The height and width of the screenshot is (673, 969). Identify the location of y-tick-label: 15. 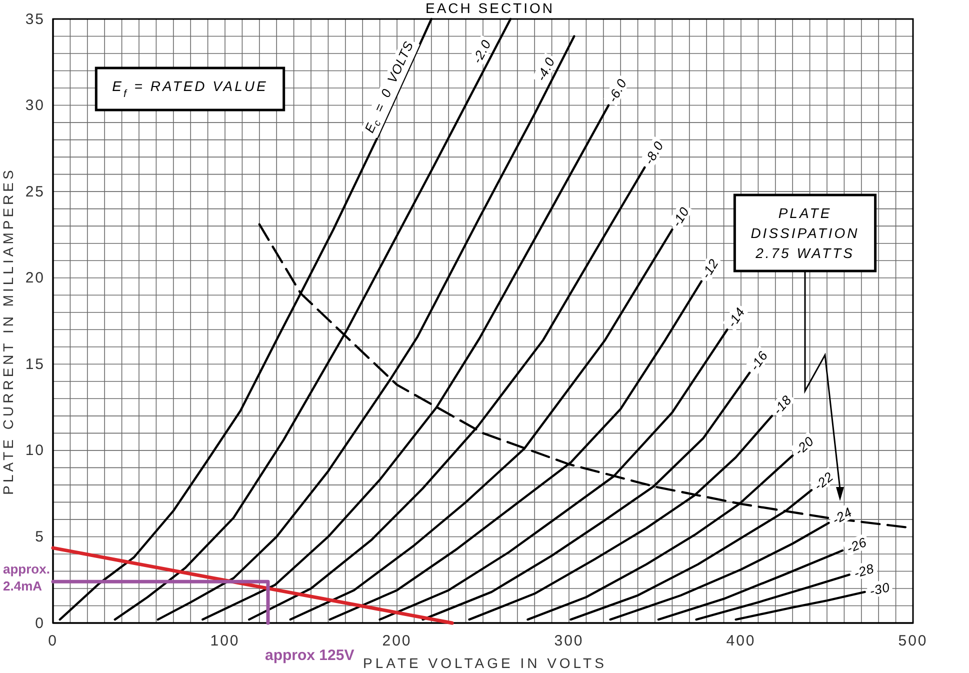
(35, 364).